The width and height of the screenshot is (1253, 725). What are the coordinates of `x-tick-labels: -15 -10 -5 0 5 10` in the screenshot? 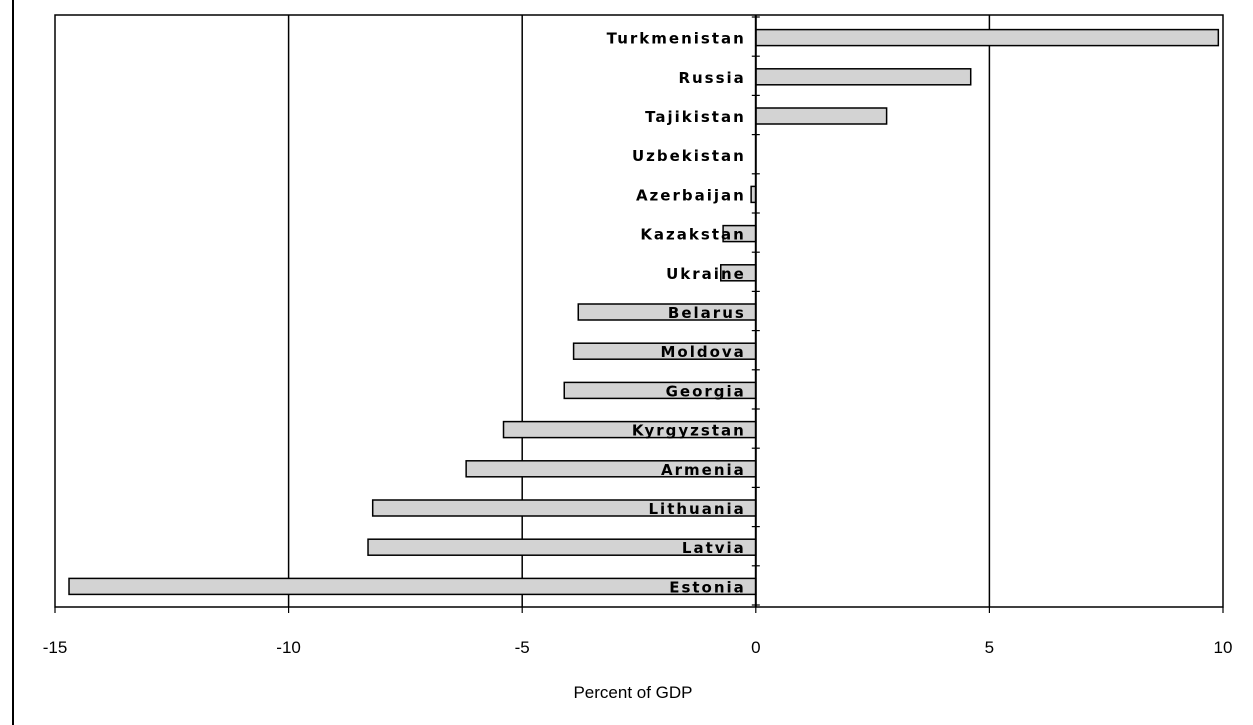 It's located at (638, 647).